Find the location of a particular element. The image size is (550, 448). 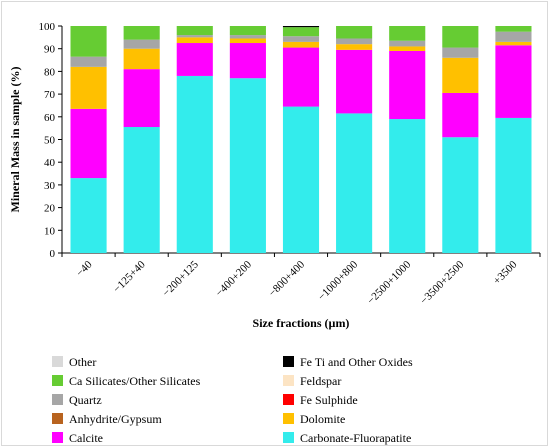

legend-item-anhydrite-gypsum: Anhydrite/Gypsum is located at coordinates (107, 419).